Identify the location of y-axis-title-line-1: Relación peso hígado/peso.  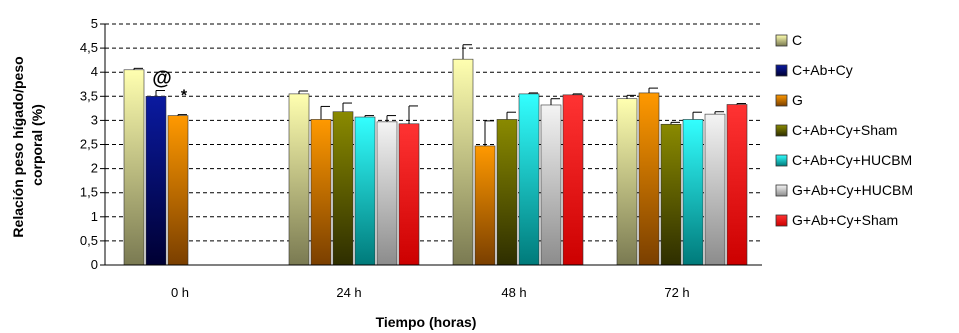
(18, 146).